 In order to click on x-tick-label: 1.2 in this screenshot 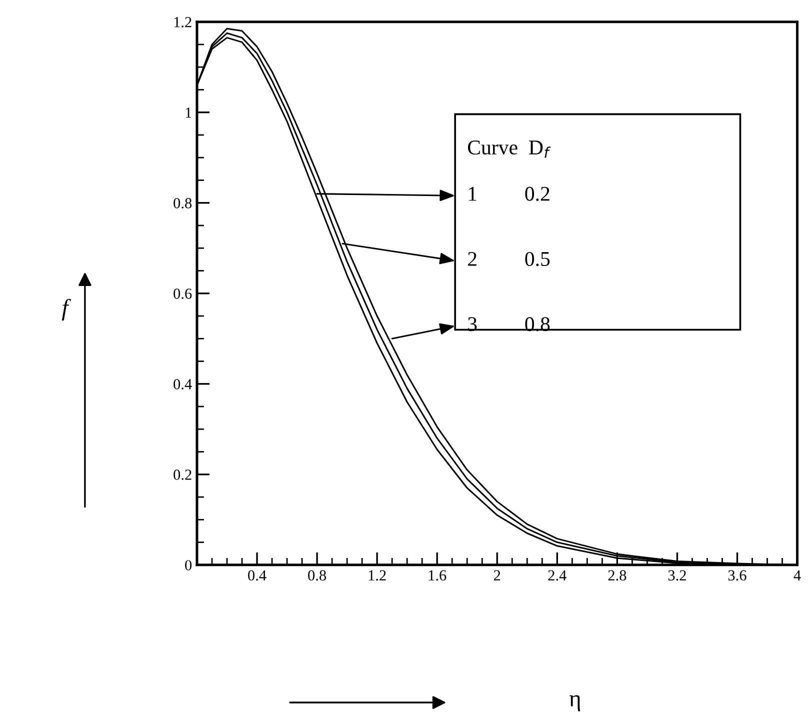, I will do `click(377, 575)`.